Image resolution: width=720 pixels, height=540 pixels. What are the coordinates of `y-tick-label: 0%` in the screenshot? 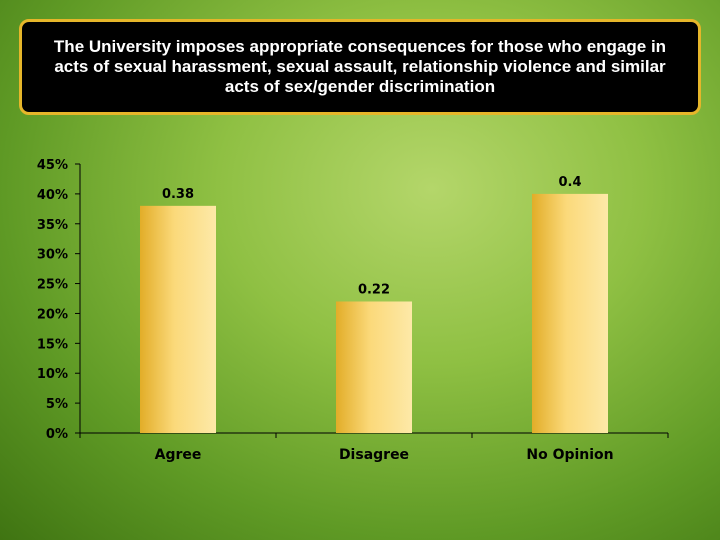 It's located at (57, 434).